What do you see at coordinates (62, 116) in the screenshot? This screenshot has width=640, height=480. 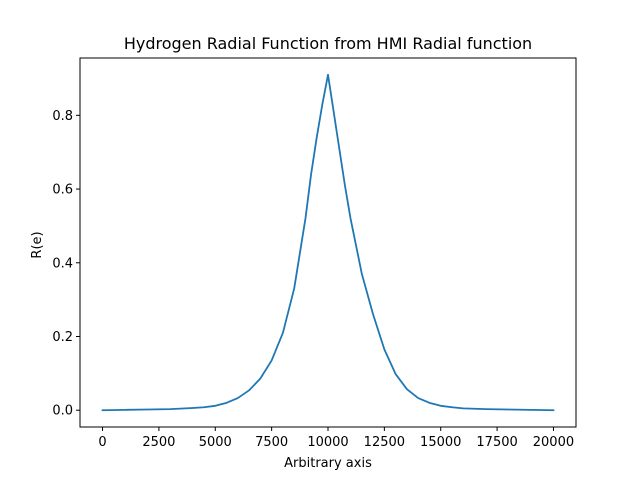 I see `y-tick-label: 0.8` at bounding box center [62, 116].